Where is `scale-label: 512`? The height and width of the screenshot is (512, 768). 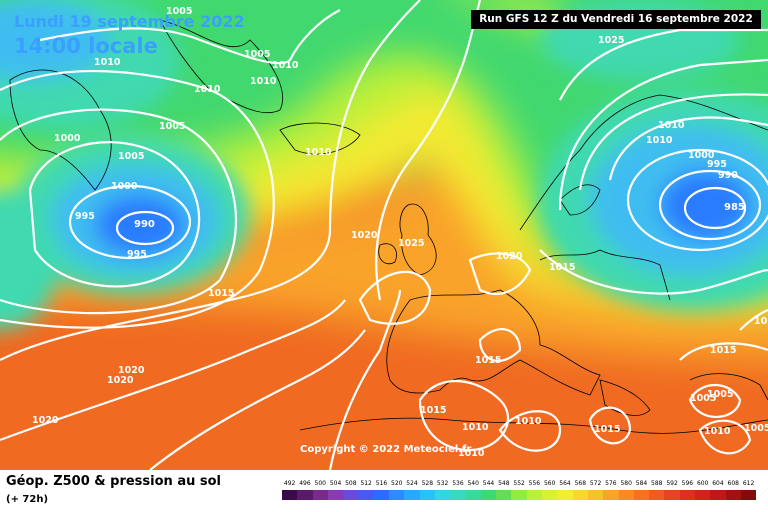
scale-label: 512 is located at coordinates (366, 483).